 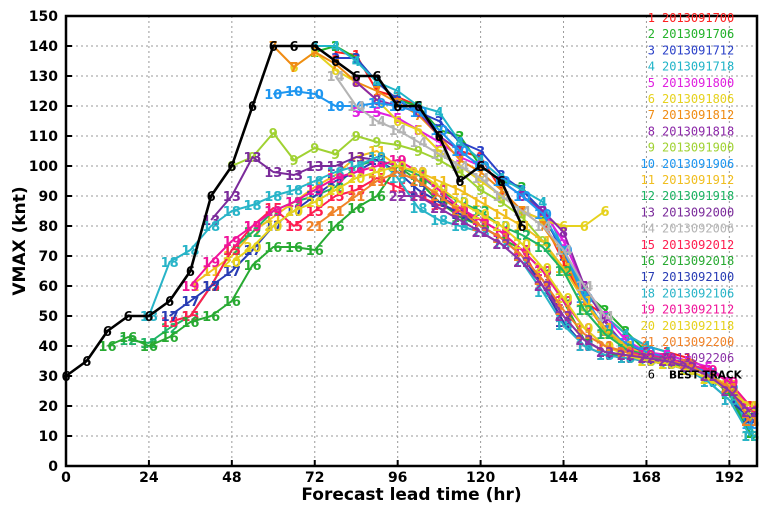 What do you see at coordinates (43, 47) in the screenshot?
I see `y-tick-label: 140` at bounding box center [43, 47].